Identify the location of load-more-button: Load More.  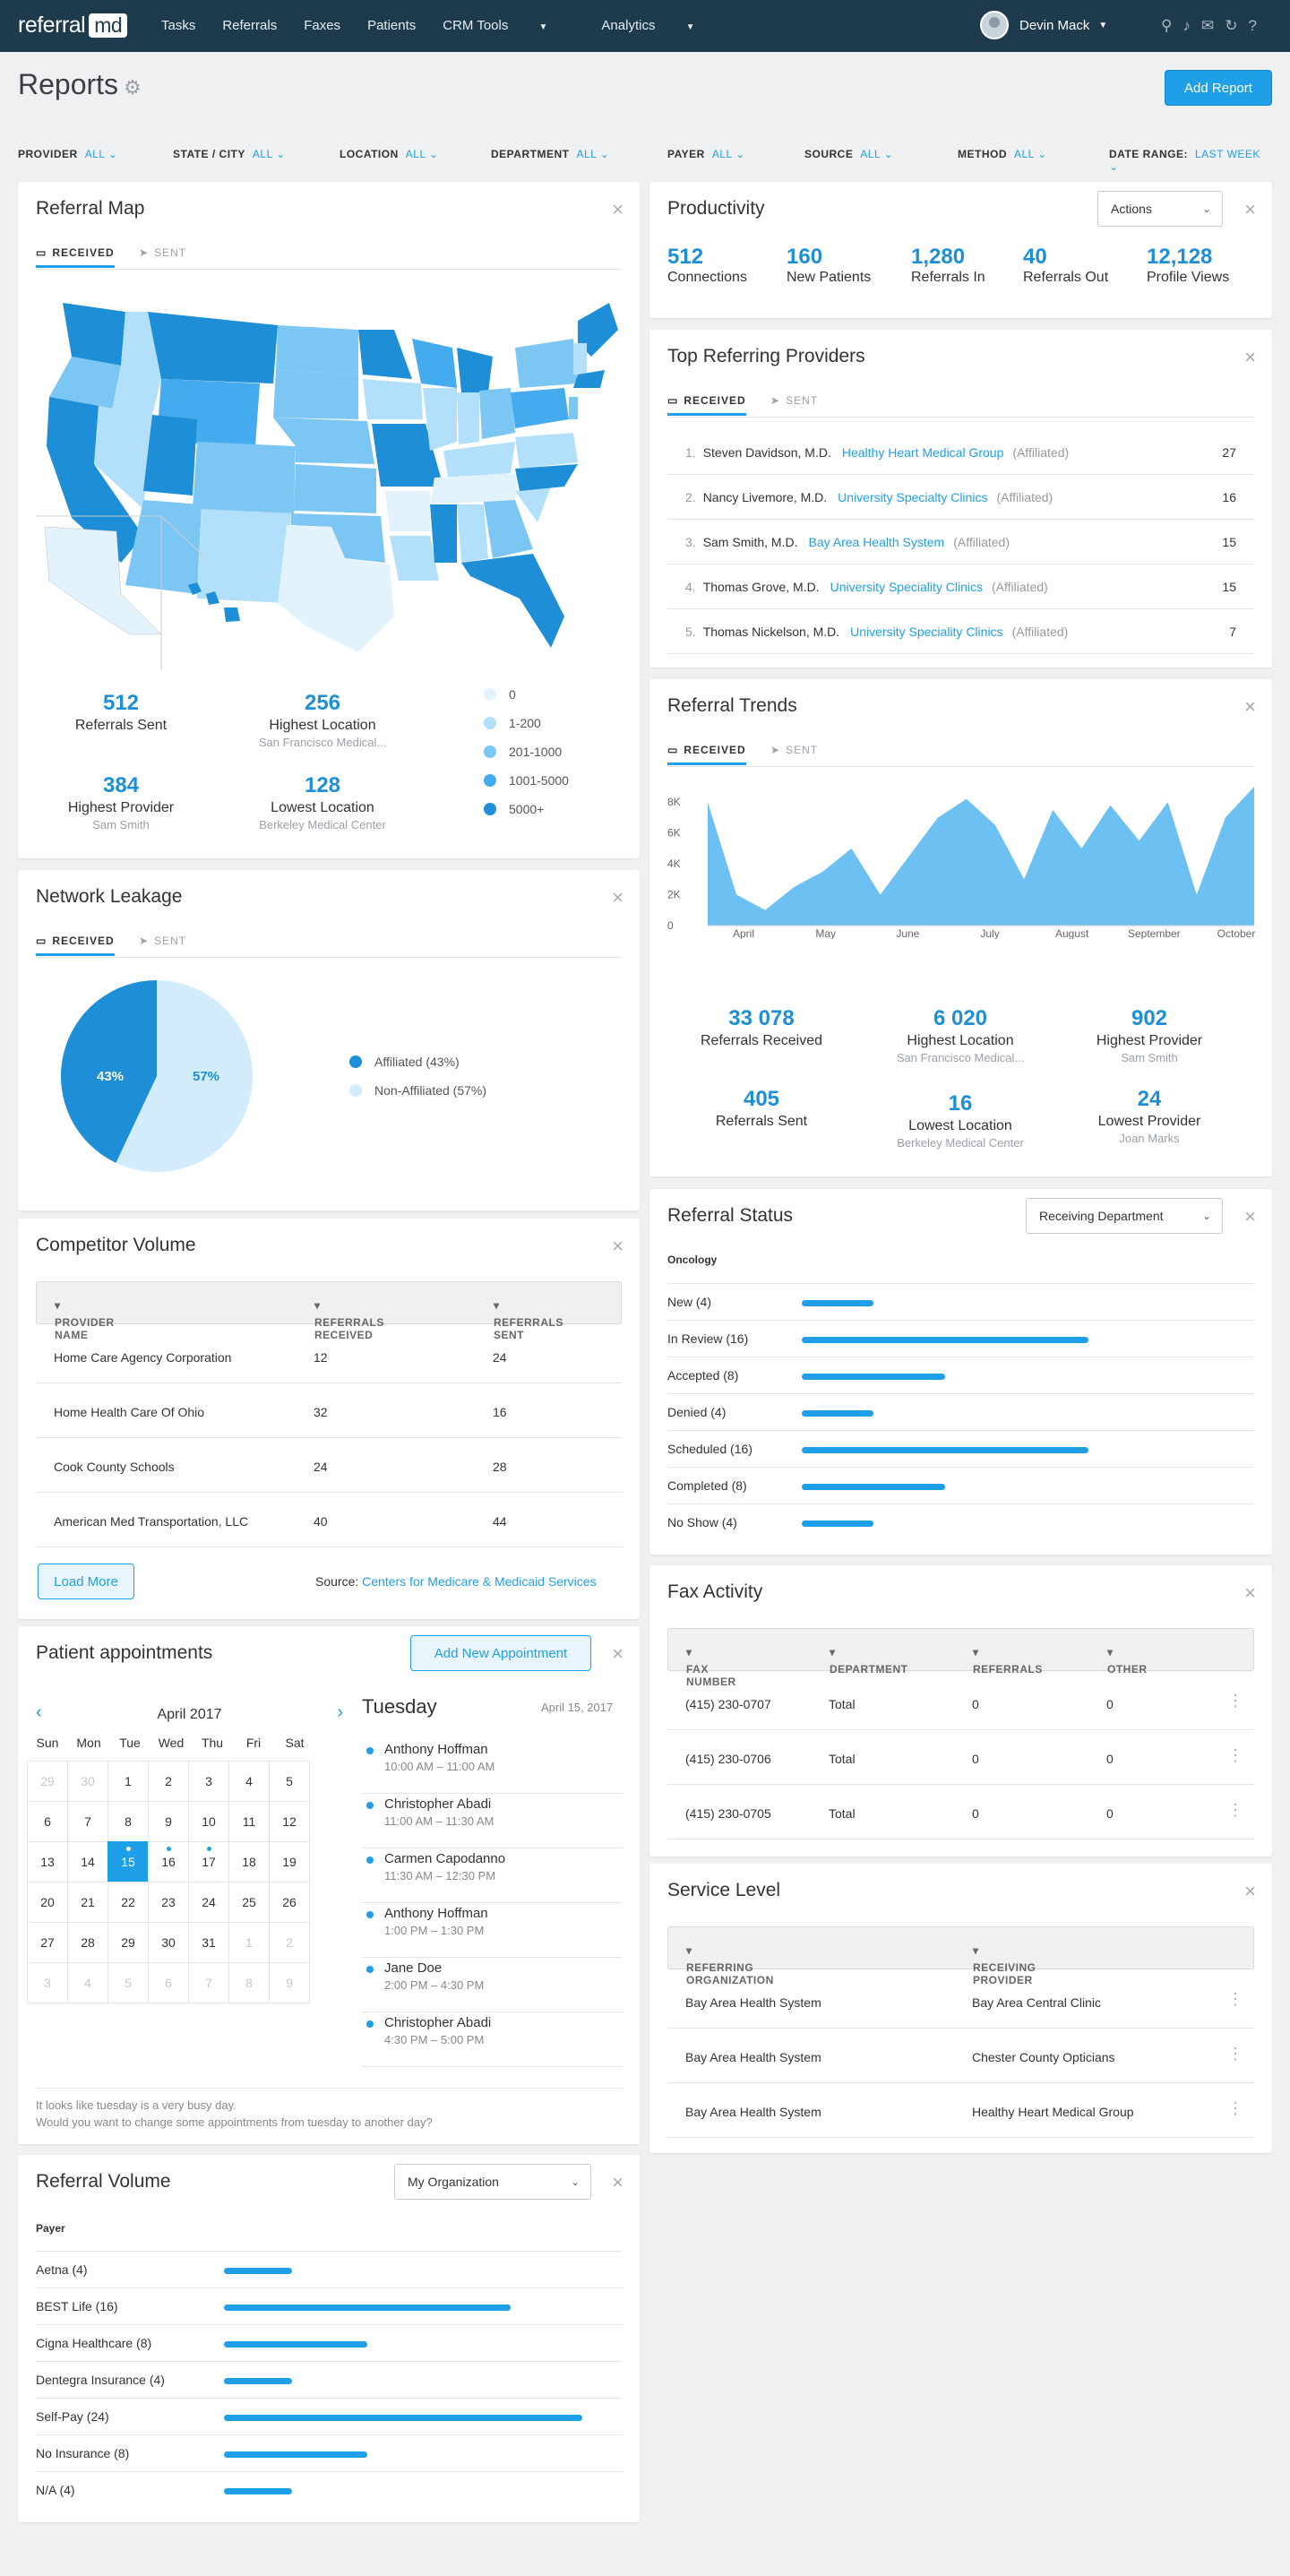
(86, 1582).